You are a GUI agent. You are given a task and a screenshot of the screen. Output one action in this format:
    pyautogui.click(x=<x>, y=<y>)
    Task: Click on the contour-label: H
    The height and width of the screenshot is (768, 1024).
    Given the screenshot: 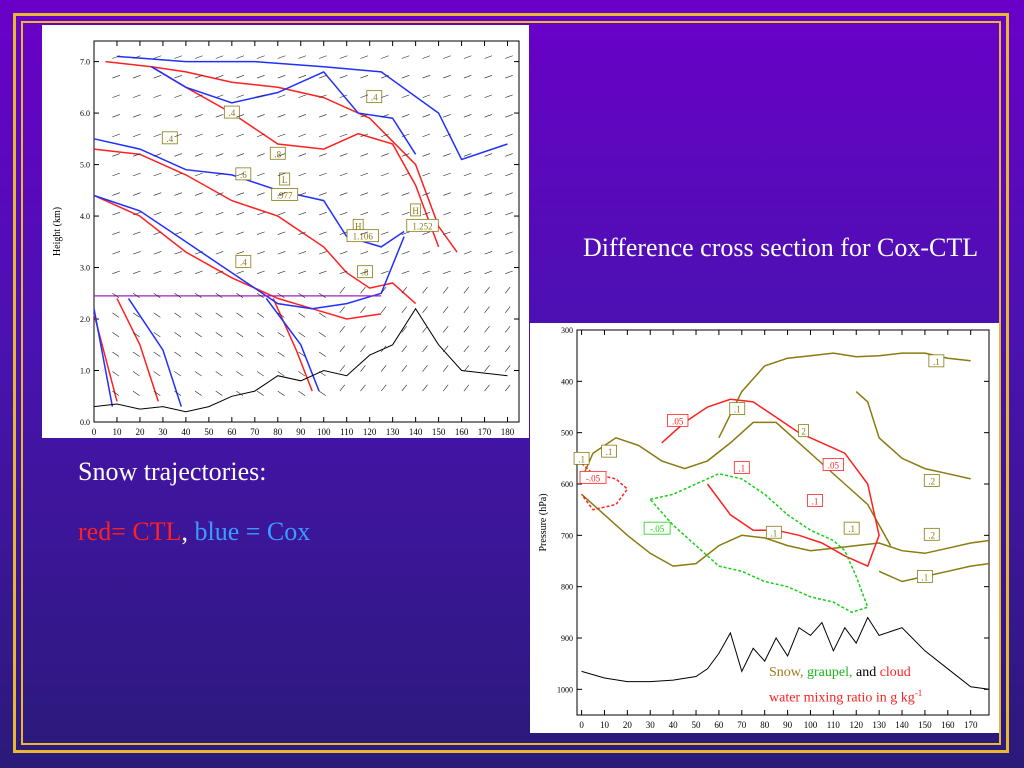 What is the action you would take?
    pyautogui.click(x=358, y=226)
    